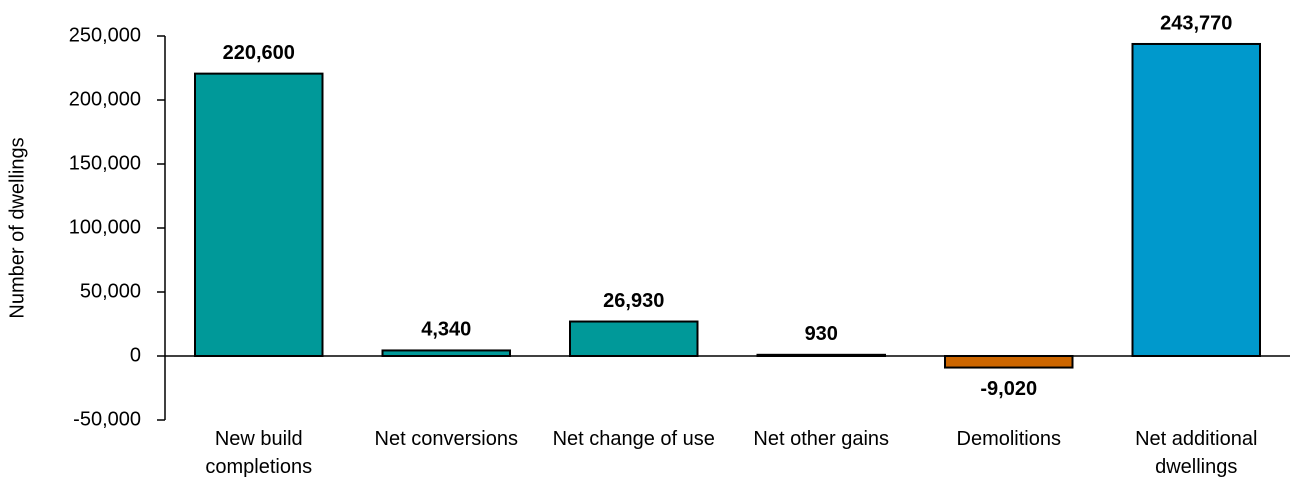 This screenshot has width=1295, height=480. Describe the element at coordinates (258, 453) in the screenshot. I see `x-tick-label: New build completions` at that location.